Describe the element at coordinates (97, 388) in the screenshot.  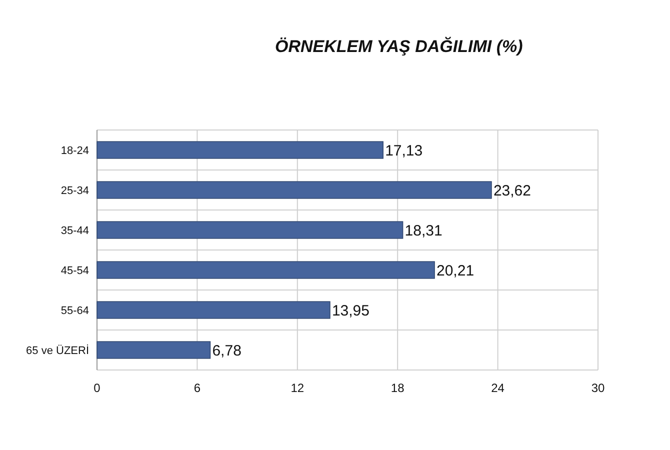
I see `x-tick-label: 0` at that location.